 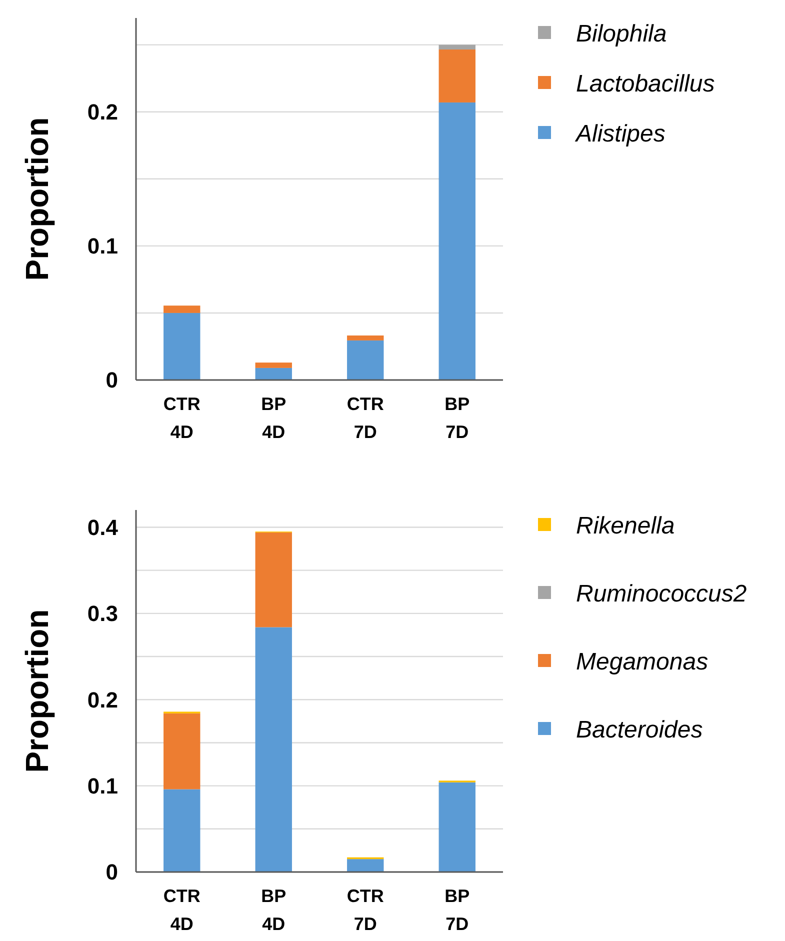 I want to click on y-tick-label: 0.3, so click(x=102, y=613).